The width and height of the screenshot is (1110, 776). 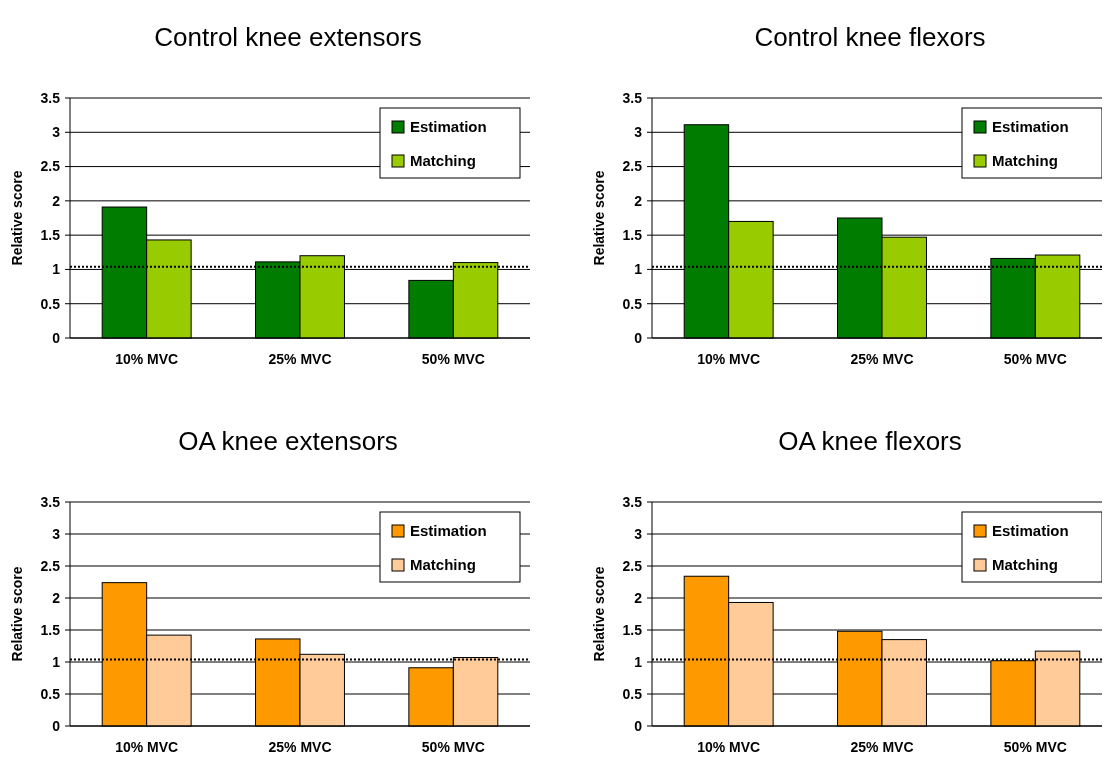 What do you see at coordinates (870, 441) in the screenshot?
I see `chart-title: OA knee flexors` at bounding box center [870, 441].